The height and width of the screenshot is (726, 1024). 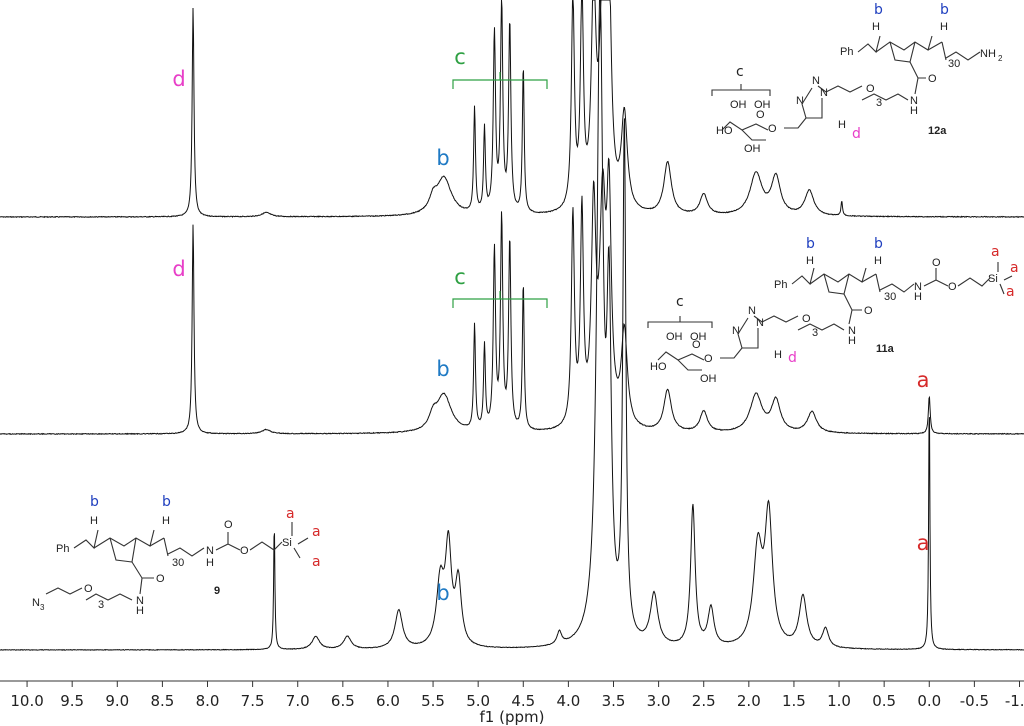 I want to click on struct-9-h-carb: H, so click(x=210, y=563).